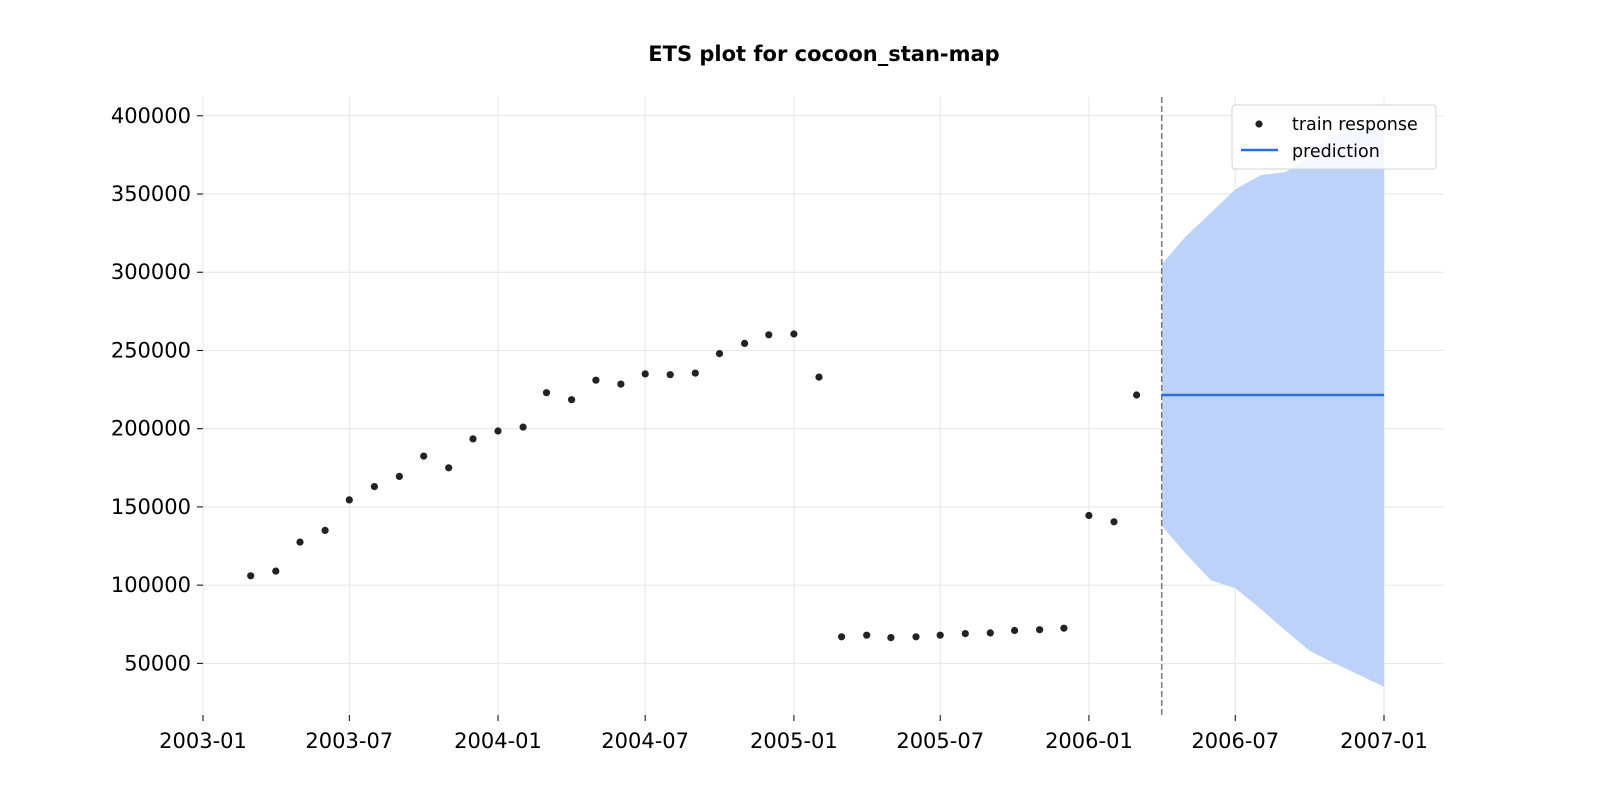 The height and width of the screenshot is (800, 1600). What do you see at coordinates (151, 272) in the screenshot?
I see `y-tick-label: 300000` at bounding box center [151, 272].